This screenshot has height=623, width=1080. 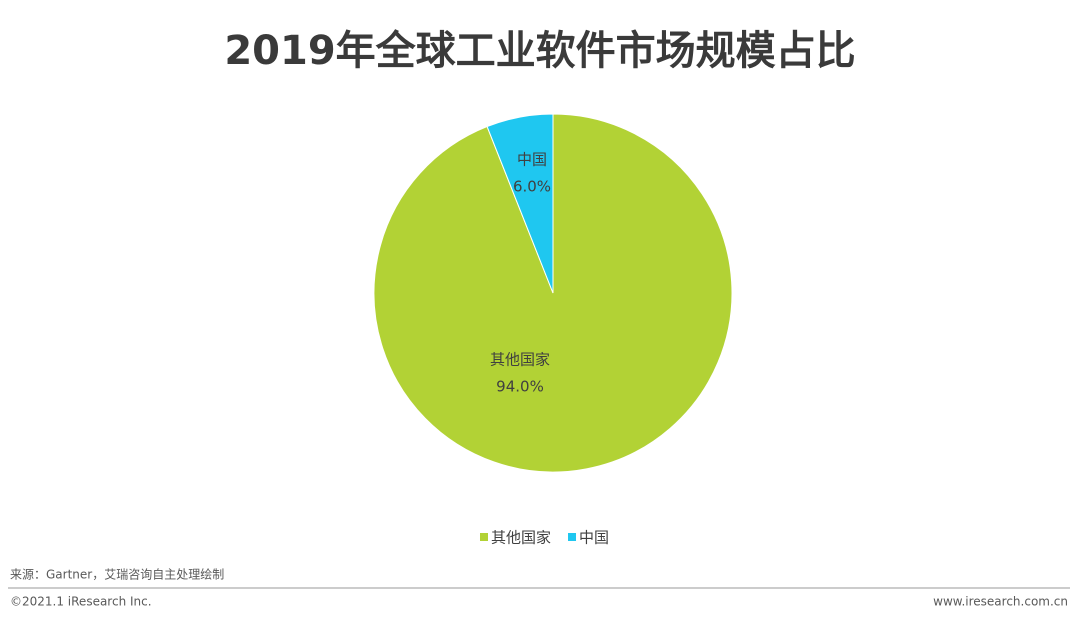 What do you see at coordinates (520, 203) in the screenshot?
I see `pie-slice` at bounding box center [520, 203].